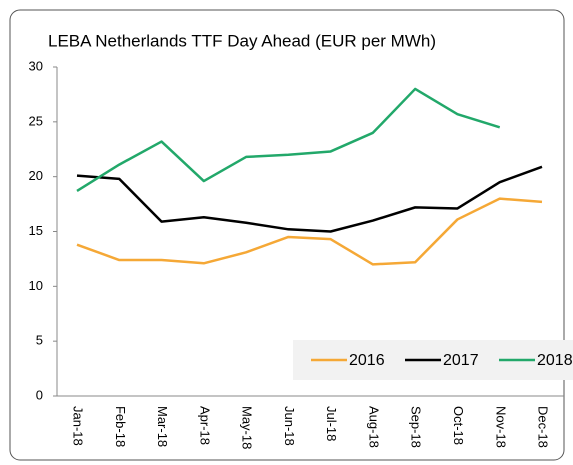  What do you see at coordinates (36, 175) in the screenshot?
I see `y-tick-label: 20` at bounding box center [36, 175].